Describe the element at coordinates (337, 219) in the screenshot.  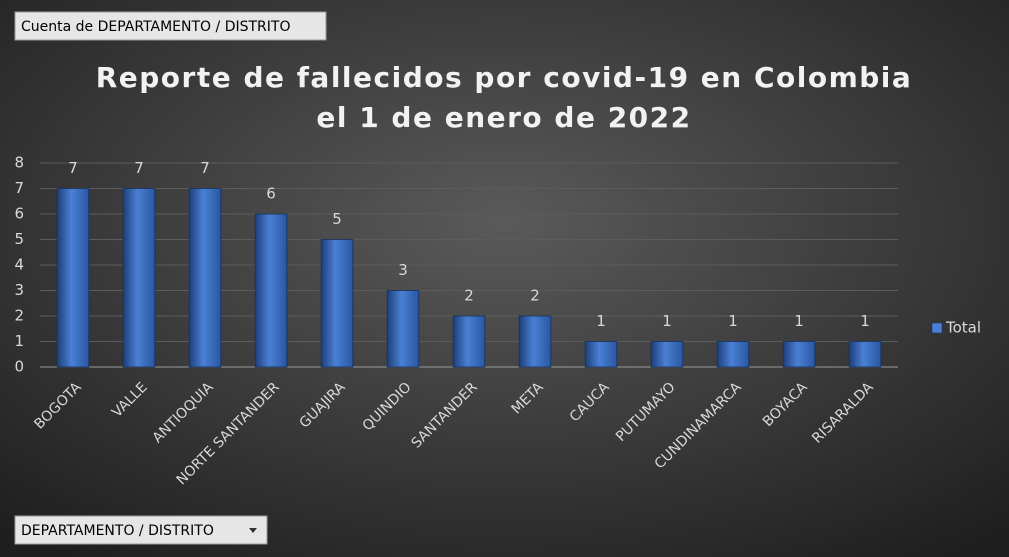
I see `data-label: 5` at that location.